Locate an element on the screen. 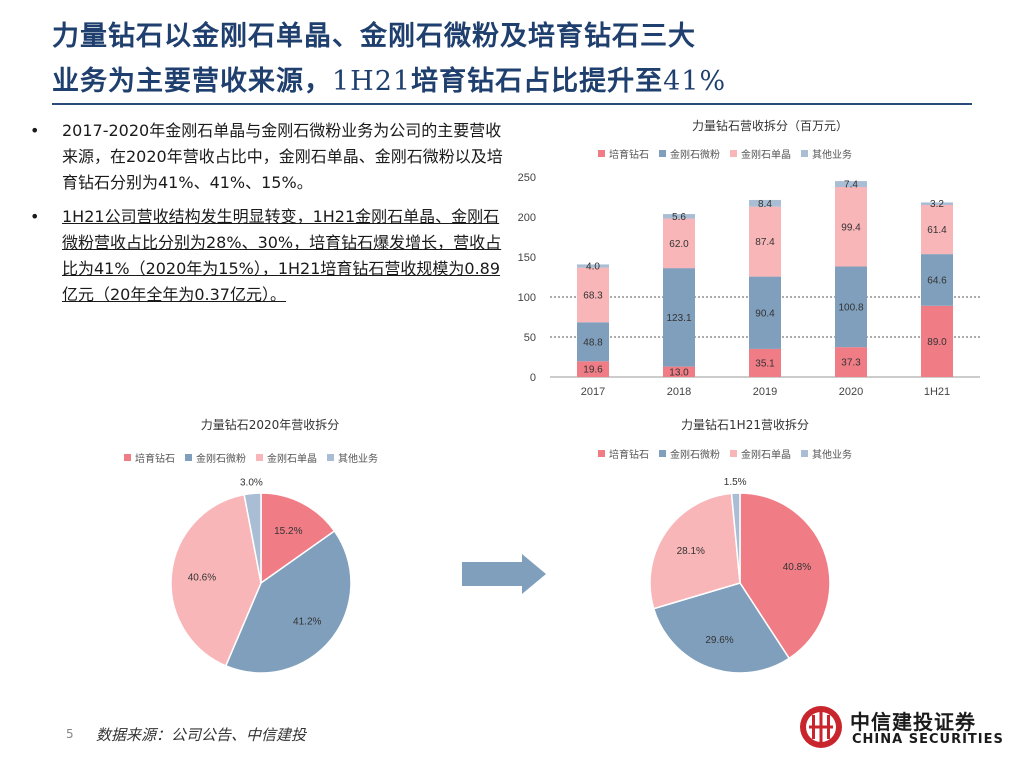  bar-value-label: 90.4 is located at coordinates (765, 313).